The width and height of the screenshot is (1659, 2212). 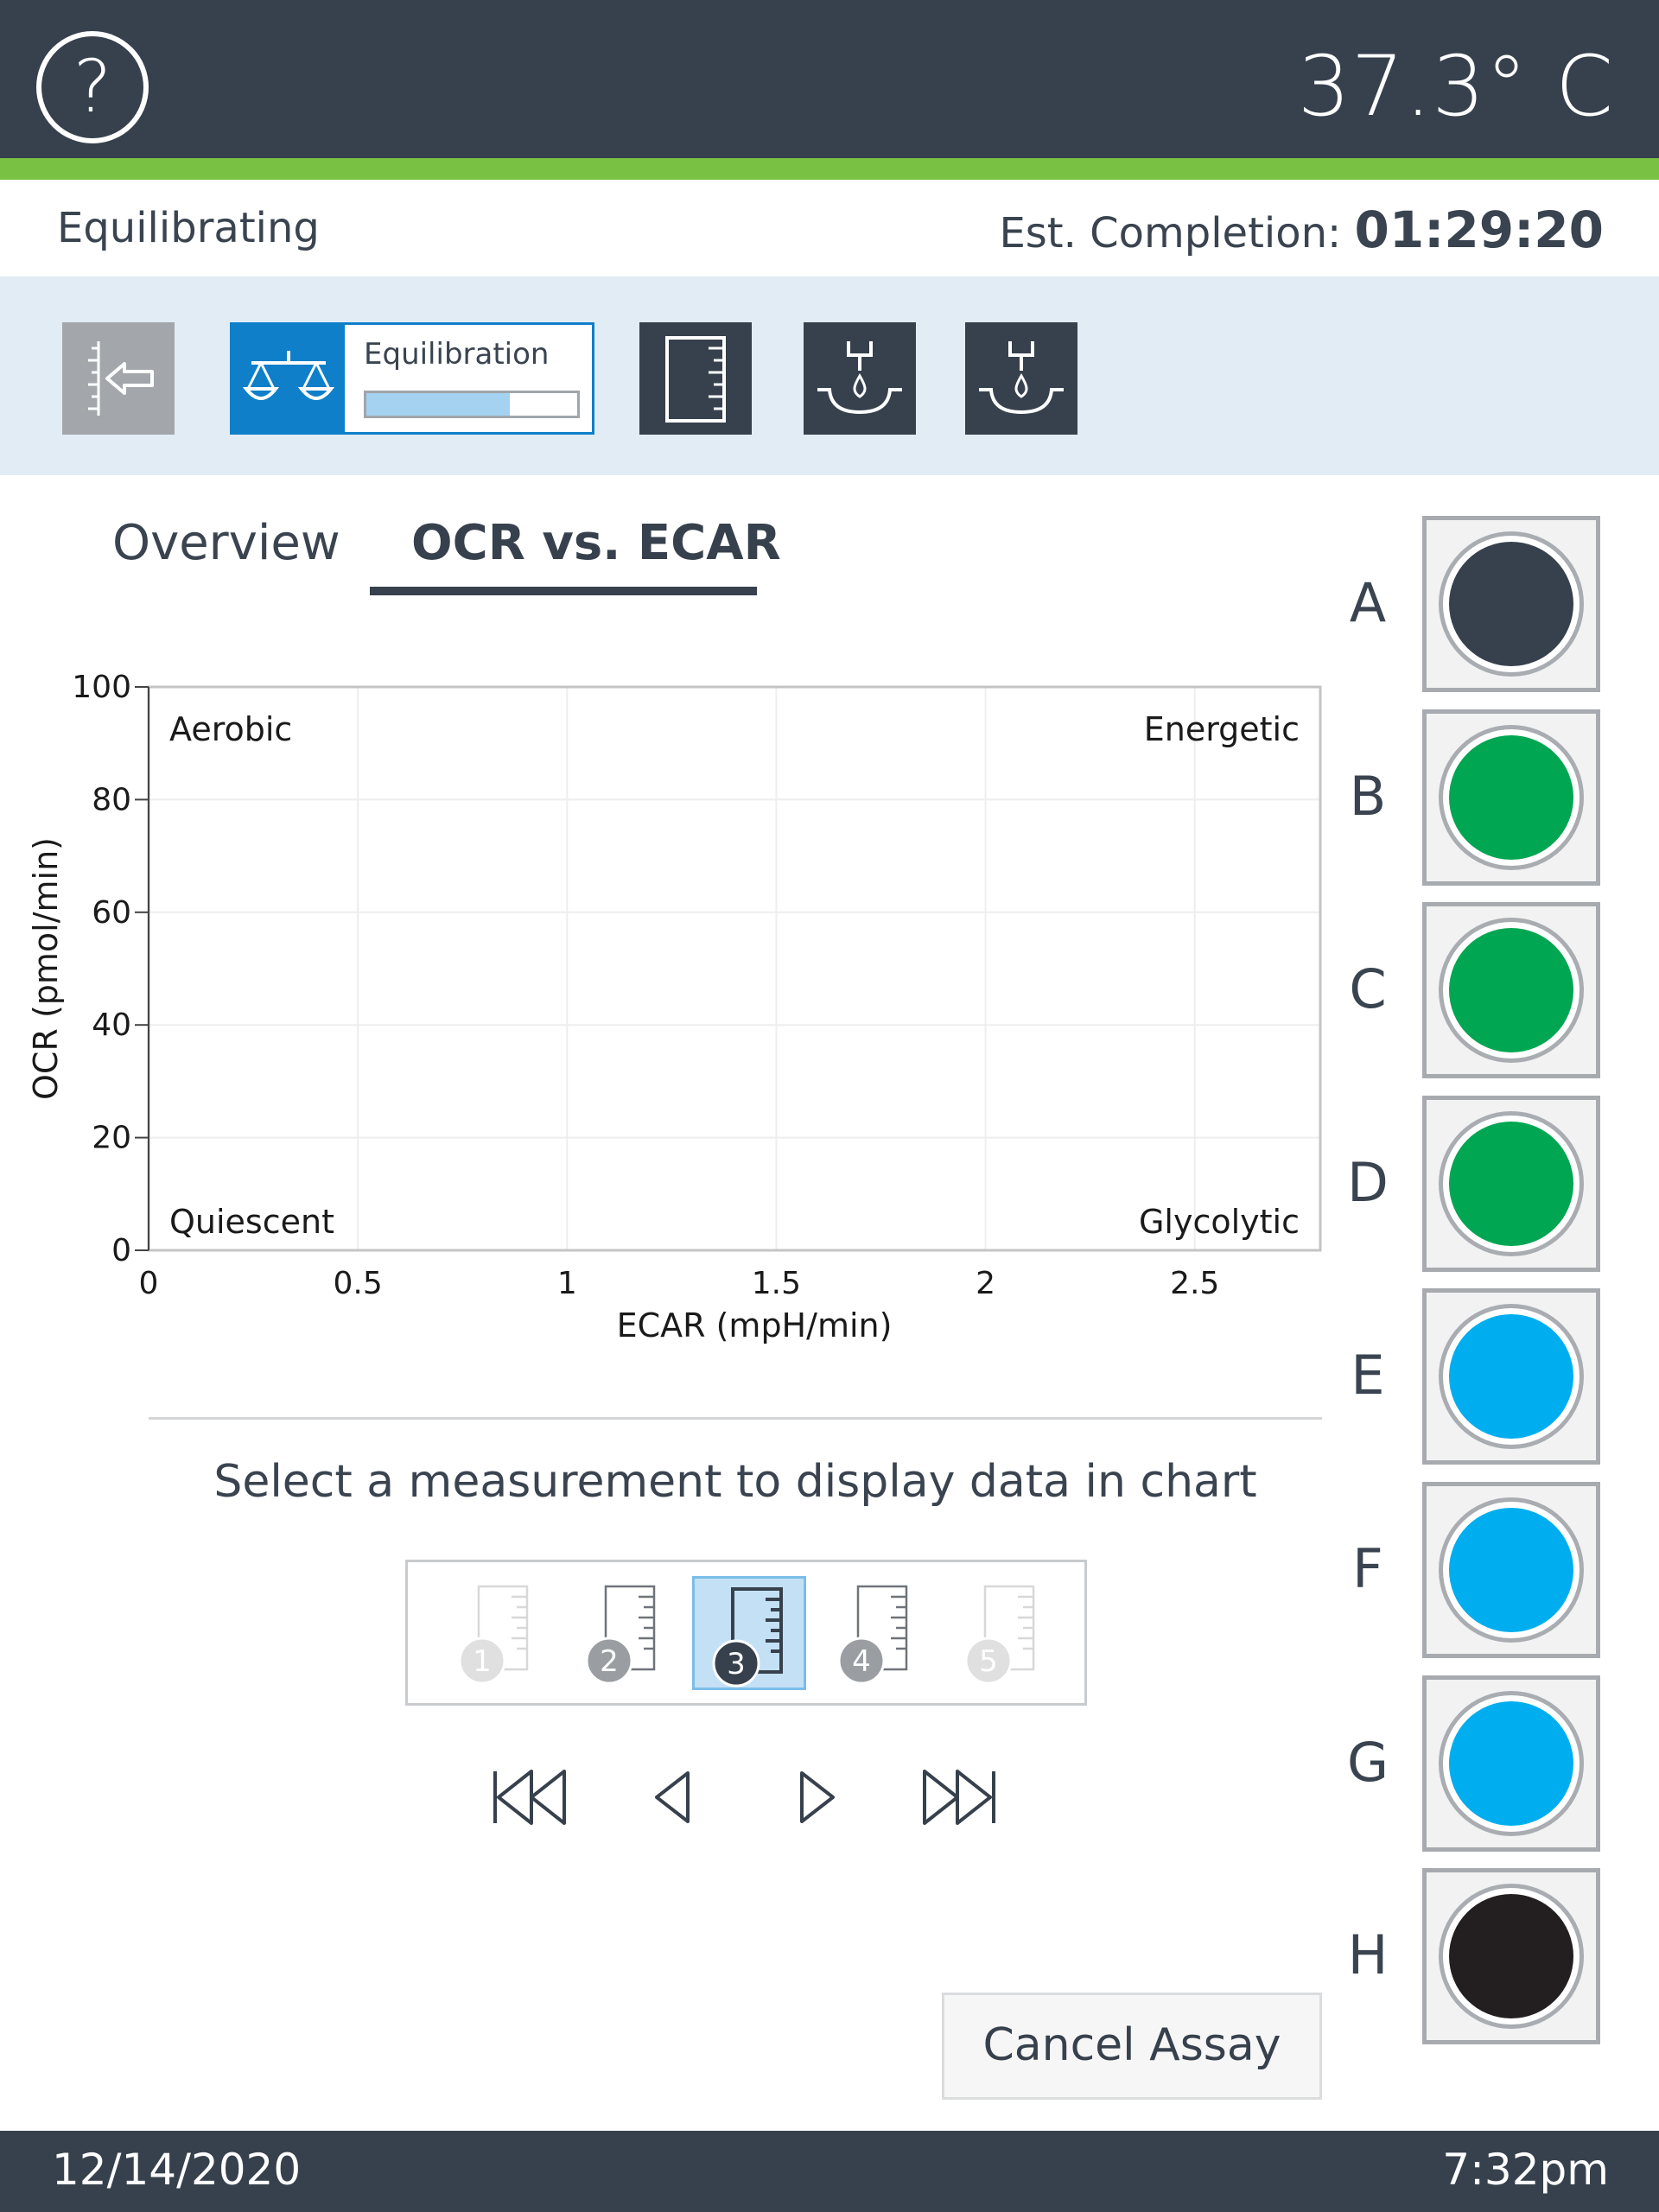 I want to click on equilibration-progress-fill, so click(x=438, y=404).